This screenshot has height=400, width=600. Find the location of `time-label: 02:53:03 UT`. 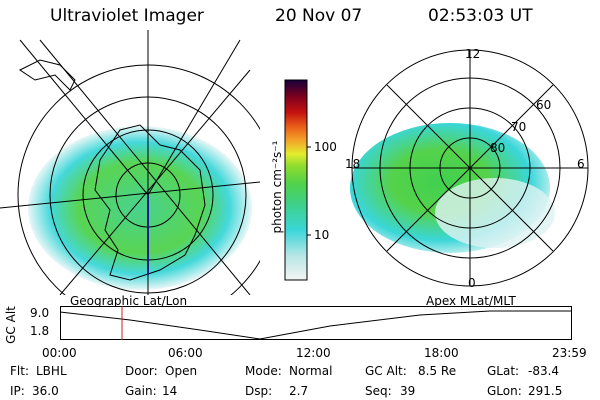

time-label: 02:53:03 UT is located at coordinates (480, 16).